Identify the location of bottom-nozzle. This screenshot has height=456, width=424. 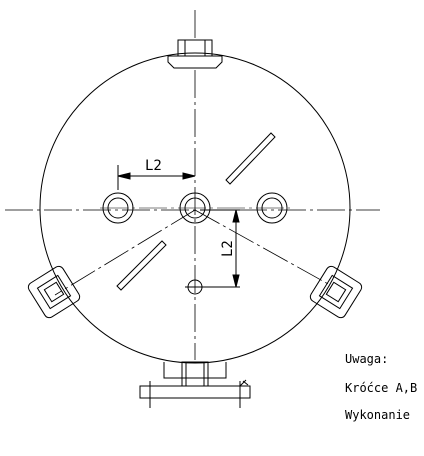
(195, 384).